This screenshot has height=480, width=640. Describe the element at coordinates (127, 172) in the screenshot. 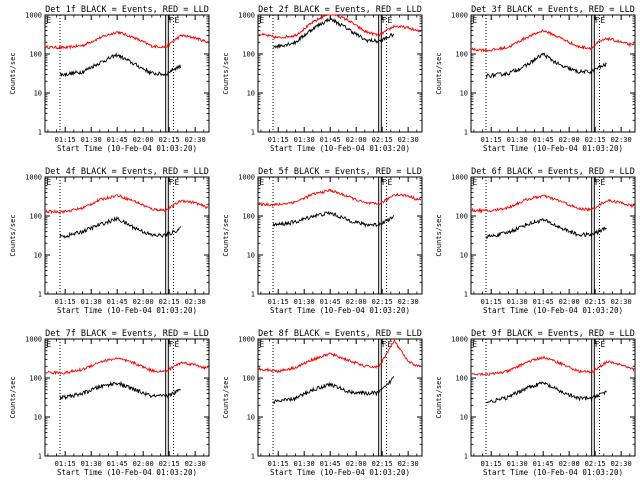

I see `chart-title: Det 4f BLACK = Events, RED = LLD` at that location.